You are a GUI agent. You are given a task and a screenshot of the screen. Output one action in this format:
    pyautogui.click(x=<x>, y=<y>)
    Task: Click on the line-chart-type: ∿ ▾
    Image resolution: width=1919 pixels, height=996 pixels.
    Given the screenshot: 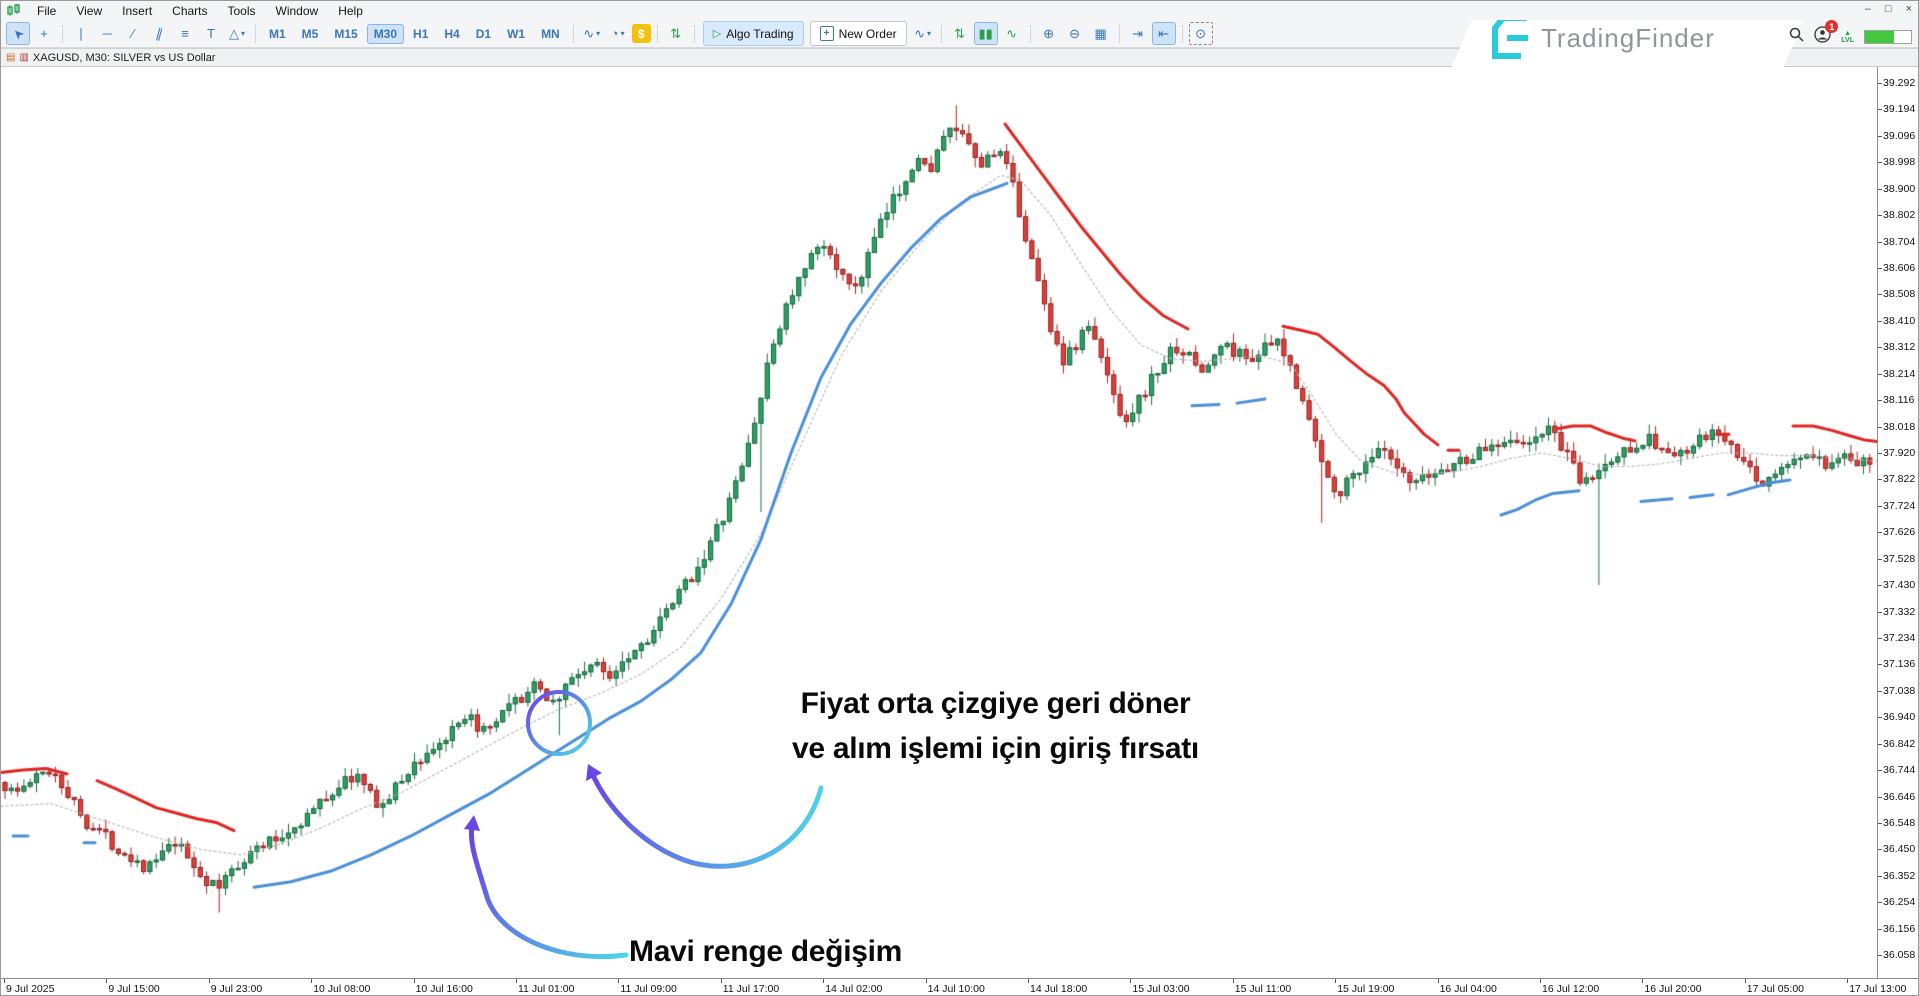 What is the action you would take?
    pyautogui.click(x=592, y=33)
    